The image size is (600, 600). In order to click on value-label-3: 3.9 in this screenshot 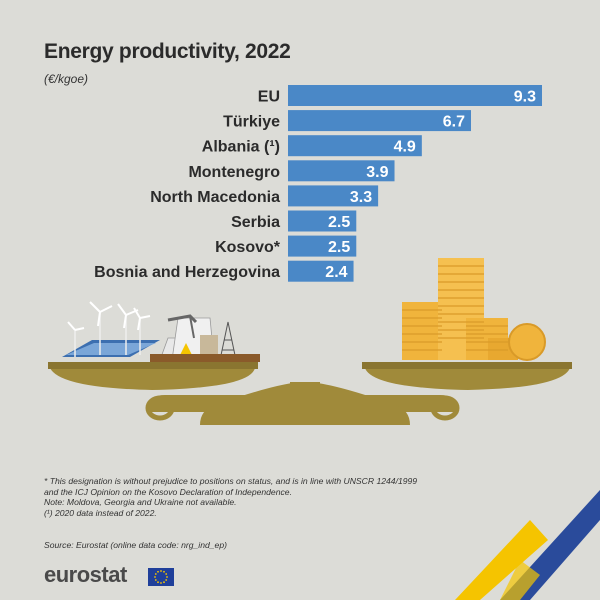, I will do `click(377, 172)`.